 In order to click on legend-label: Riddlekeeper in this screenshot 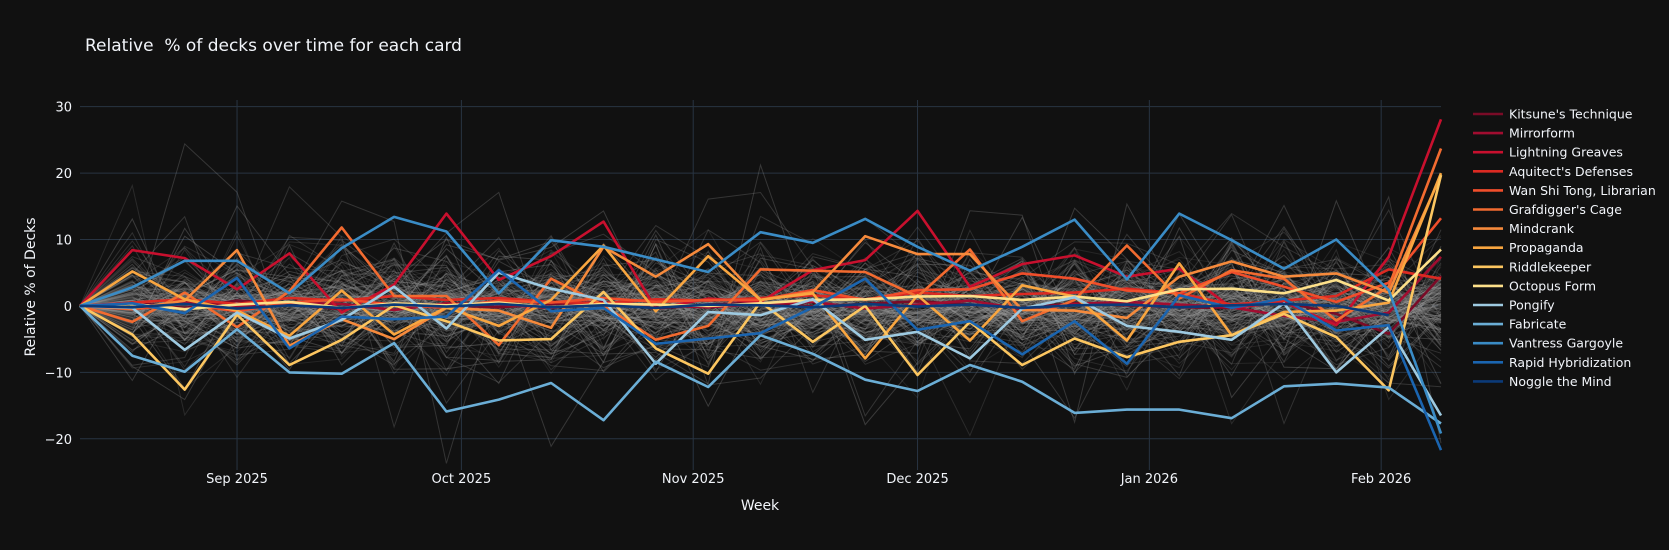, I will do `click(1550, 266)`.